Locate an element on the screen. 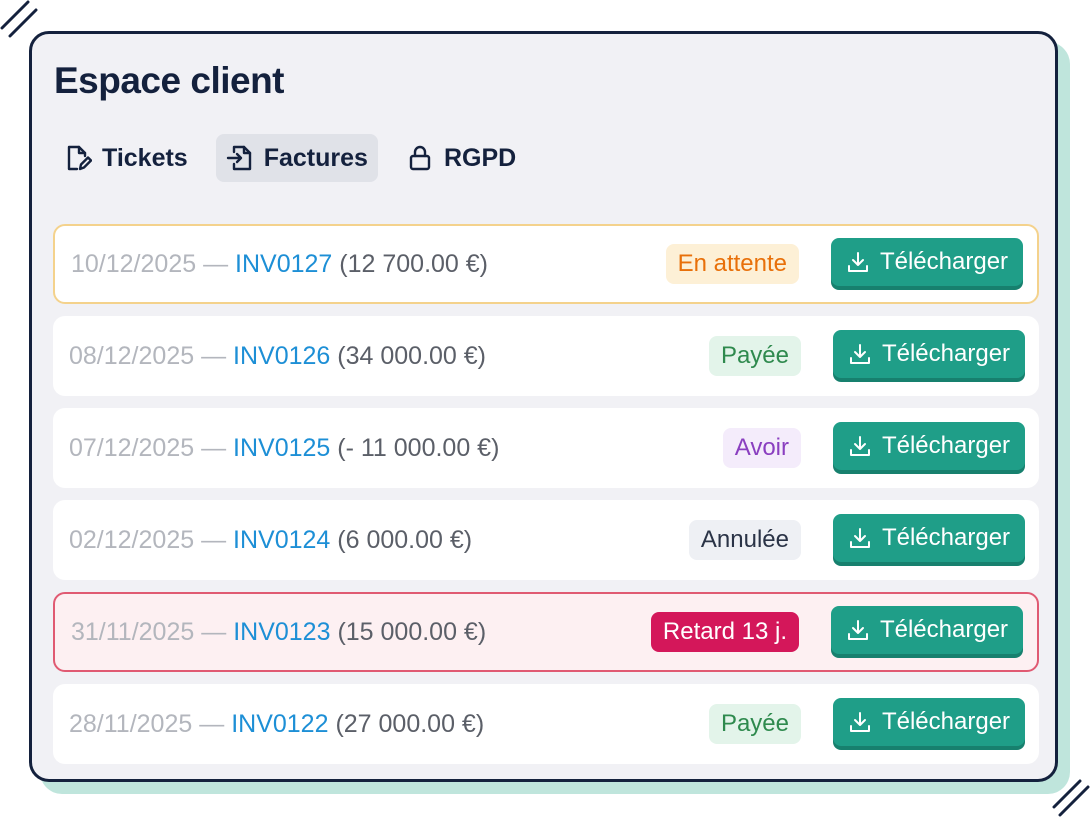  invoice-summary: 08/12/2025 — INV0126 (34 000.00 €) is located at coordinates (389, 356).